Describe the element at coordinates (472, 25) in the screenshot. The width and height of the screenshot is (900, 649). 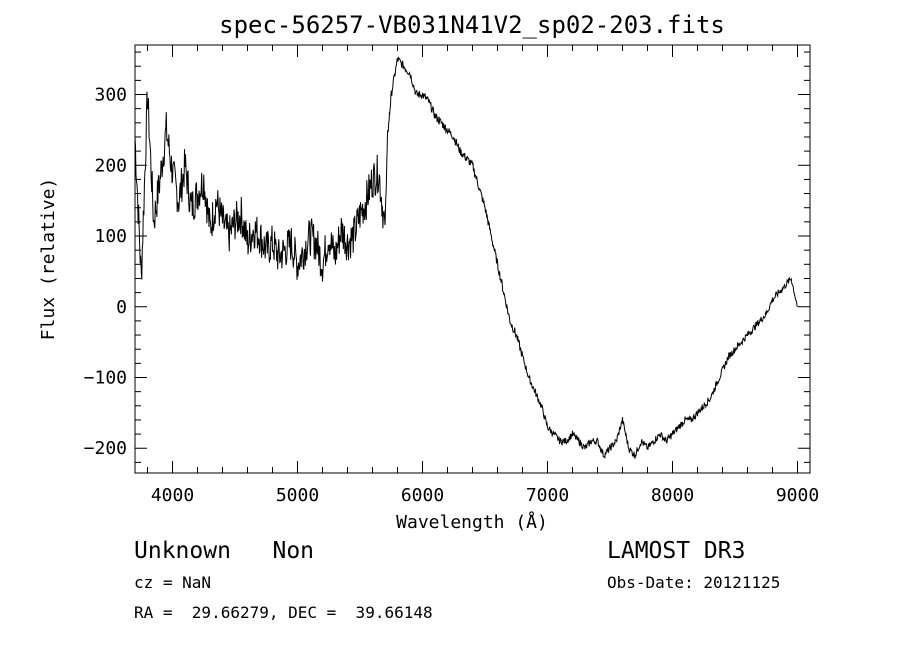
I see `chart-title: spec-56257-VB031N41V2_sp02-203.fits` at that location.